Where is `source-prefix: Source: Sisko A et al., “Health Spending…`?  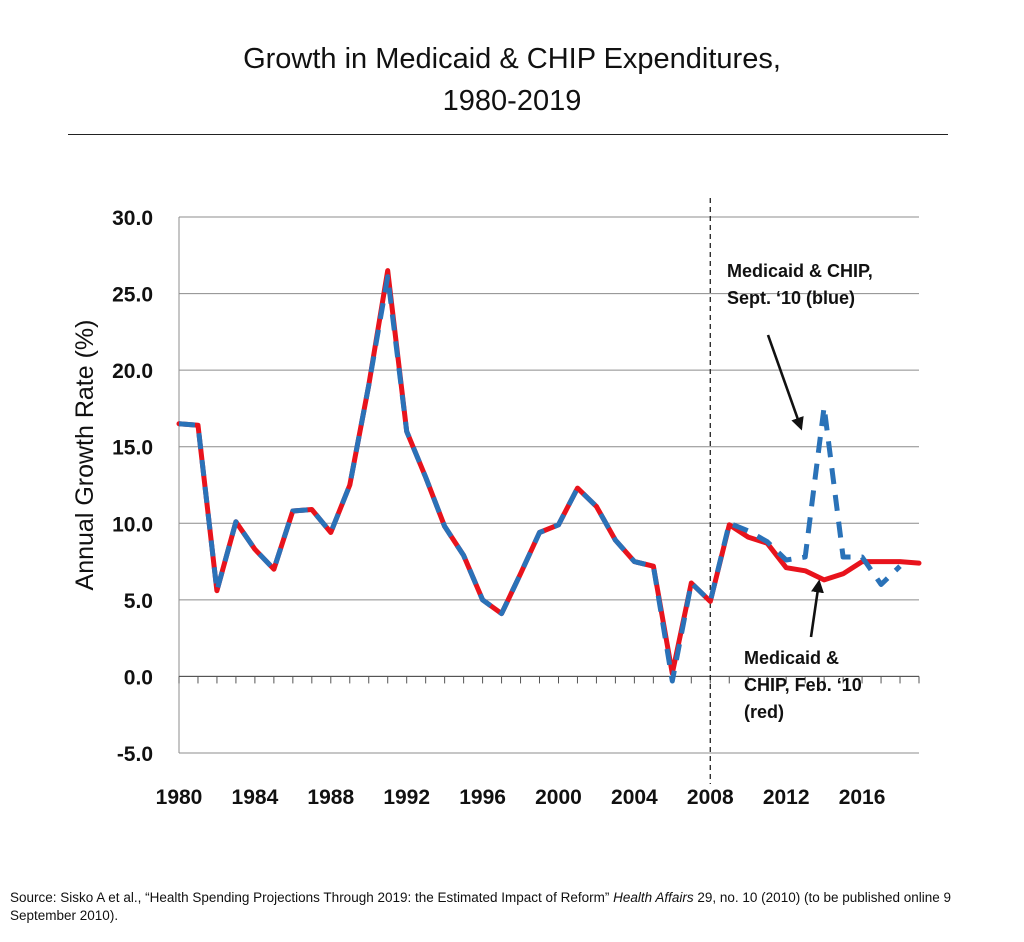
source-prefix: Source: Sisko A et al., “Health Spending… is located at coordinates (312, 897).